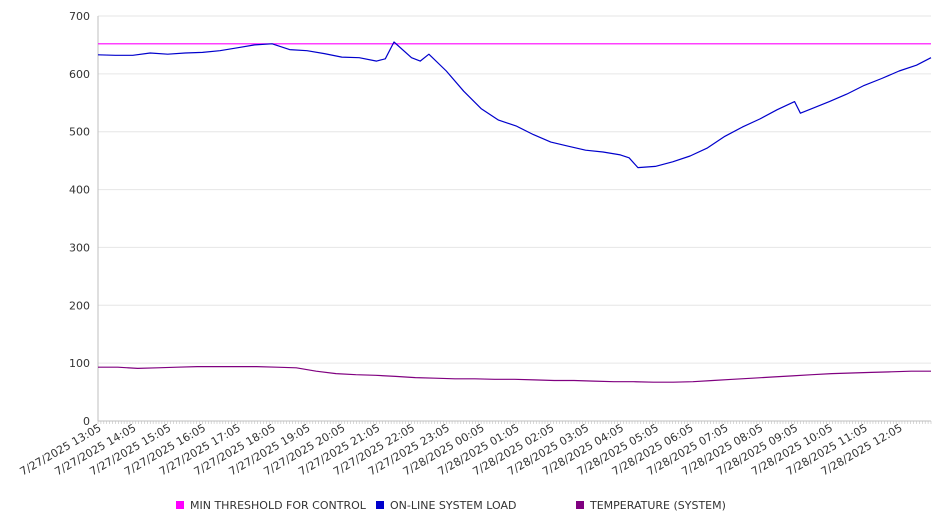 This screenshot has width=946, height=526. I want to click on legend-item: TEMPERATURE (SYSTEM), so click(651, 505).